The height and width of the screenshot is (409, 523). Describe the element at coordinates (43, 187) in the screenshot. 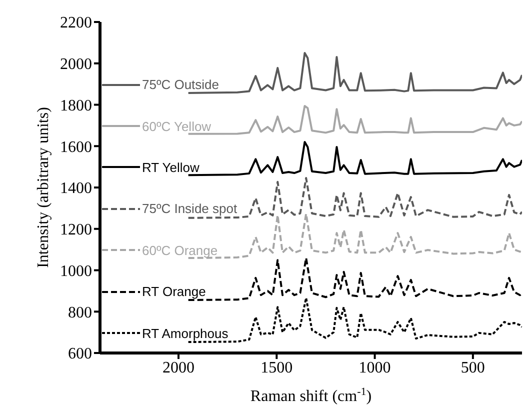

I see `y-axis-title: Intensity (arbitrary units)` at that location.